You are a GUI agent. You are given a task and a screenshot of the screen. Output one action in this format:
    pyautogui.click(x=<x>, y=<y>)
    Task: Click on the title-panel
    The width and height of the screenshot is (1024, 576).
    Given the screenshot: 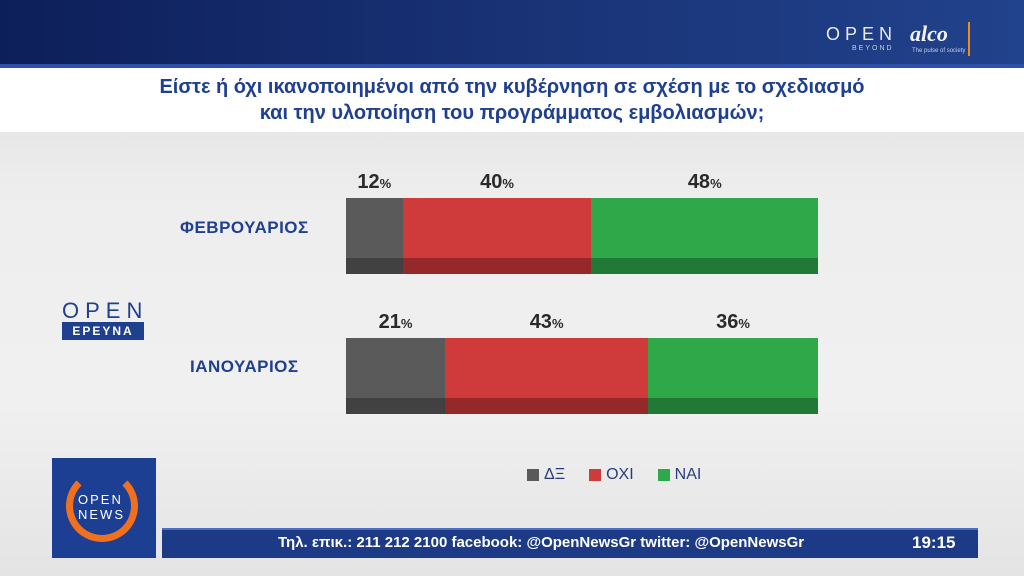 What is the action you would take?
    pyautogui.click(x=512, y=100)
    